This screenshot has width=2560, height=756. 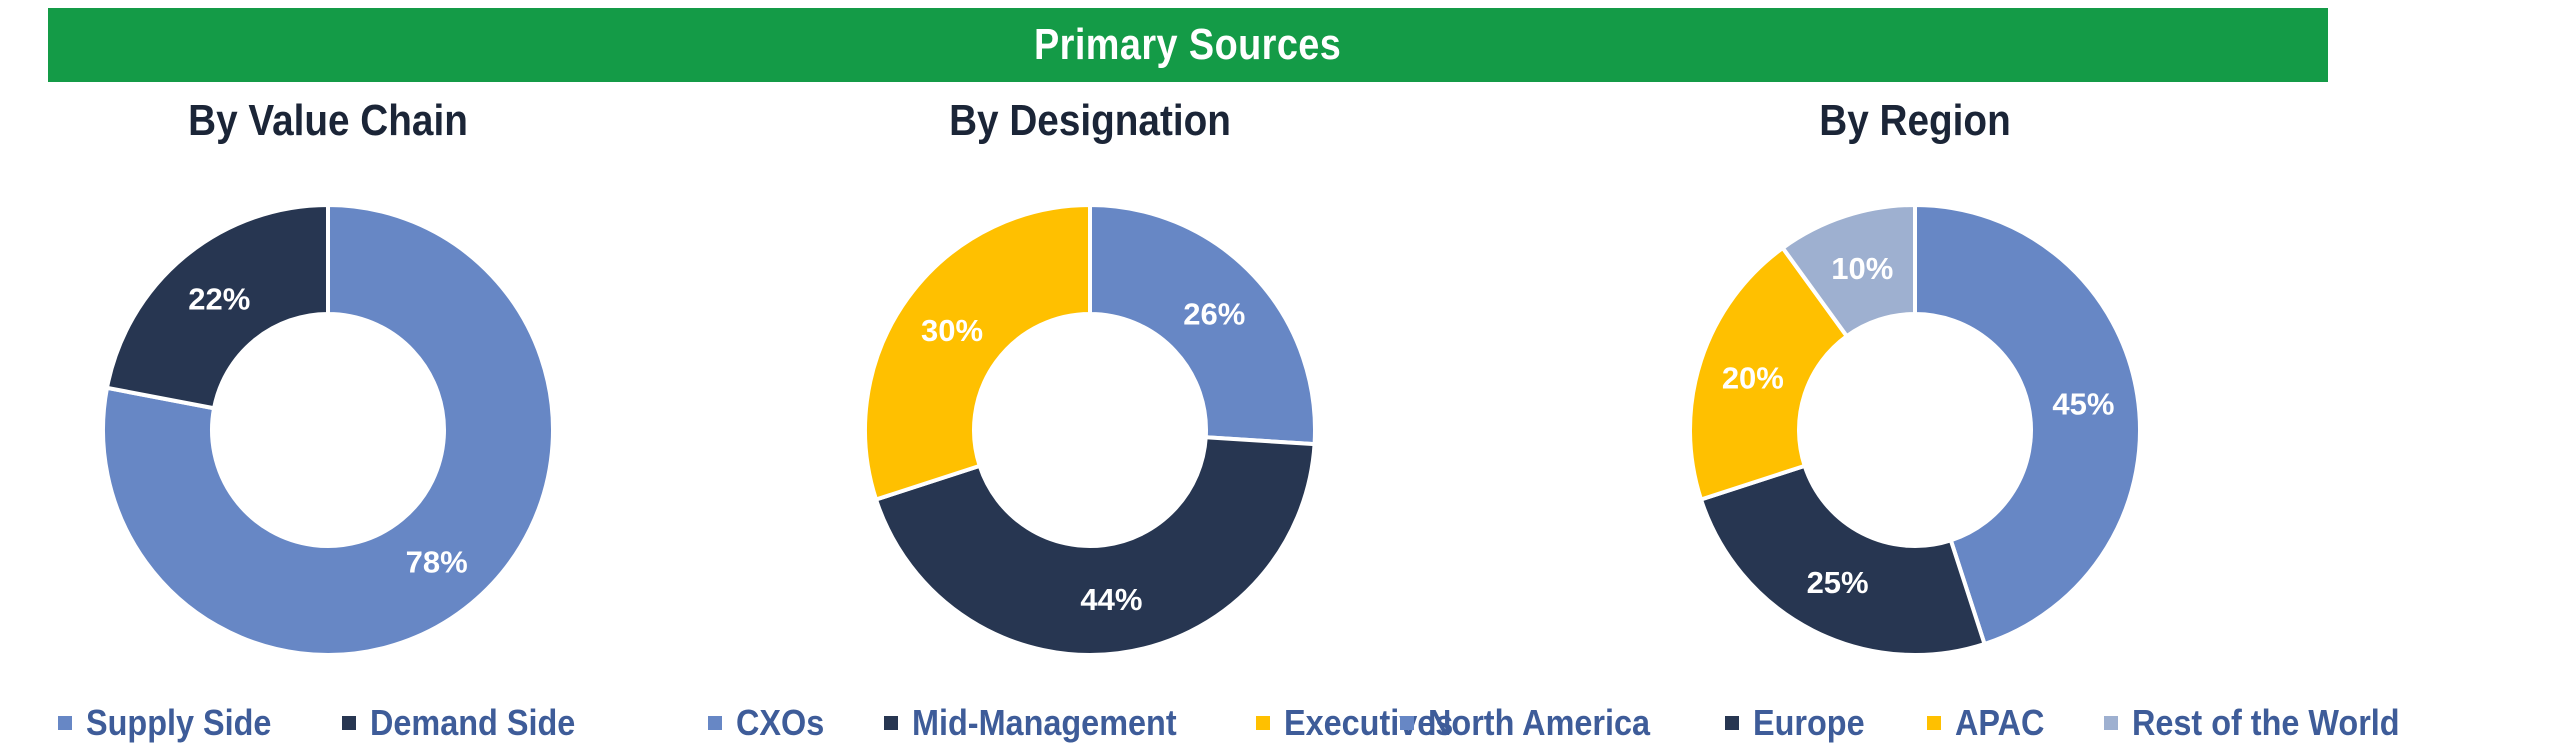 What do you see at coordinates (1368, 722) in the screenshot?
I see `legend-label: Executives` at bounding box center [1368, 722].